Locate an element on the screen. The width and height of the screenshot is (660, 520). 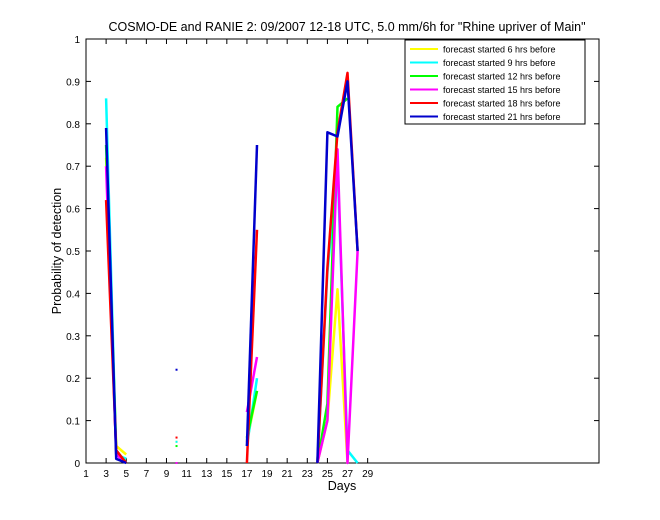
x-tick-label: 27 is located at coordinates (348, 474).